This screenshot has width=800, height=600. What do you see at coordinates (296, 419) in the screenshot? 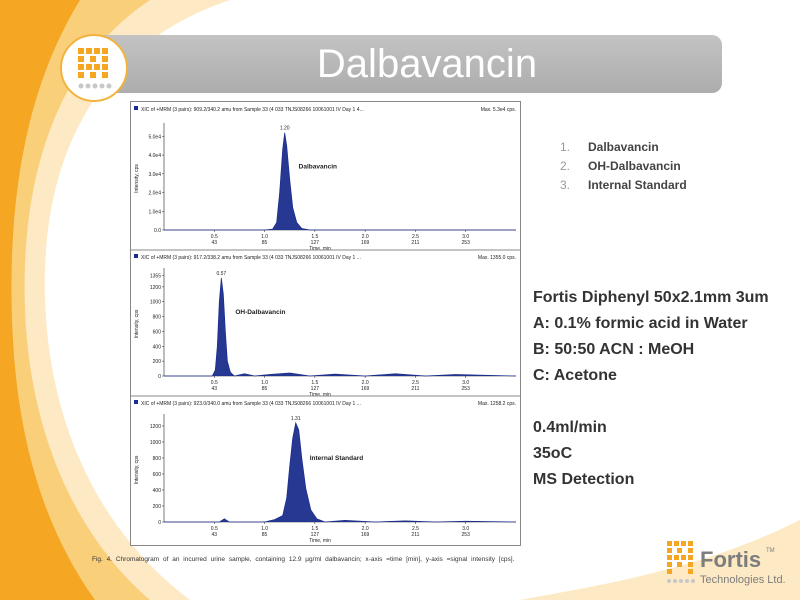
I see `peak-rt-label: 1.31` at bounding box center [296, 419].